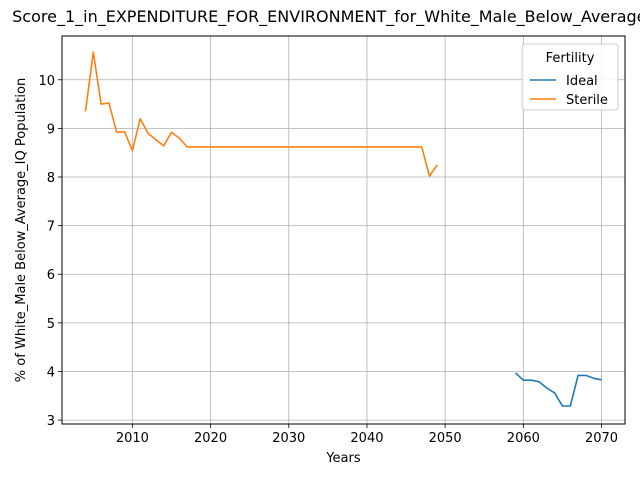  What do you see at coordinates (51, 421) in the screenshot?
I see `y-tick-label: 3` at bounding box center [51, 421].